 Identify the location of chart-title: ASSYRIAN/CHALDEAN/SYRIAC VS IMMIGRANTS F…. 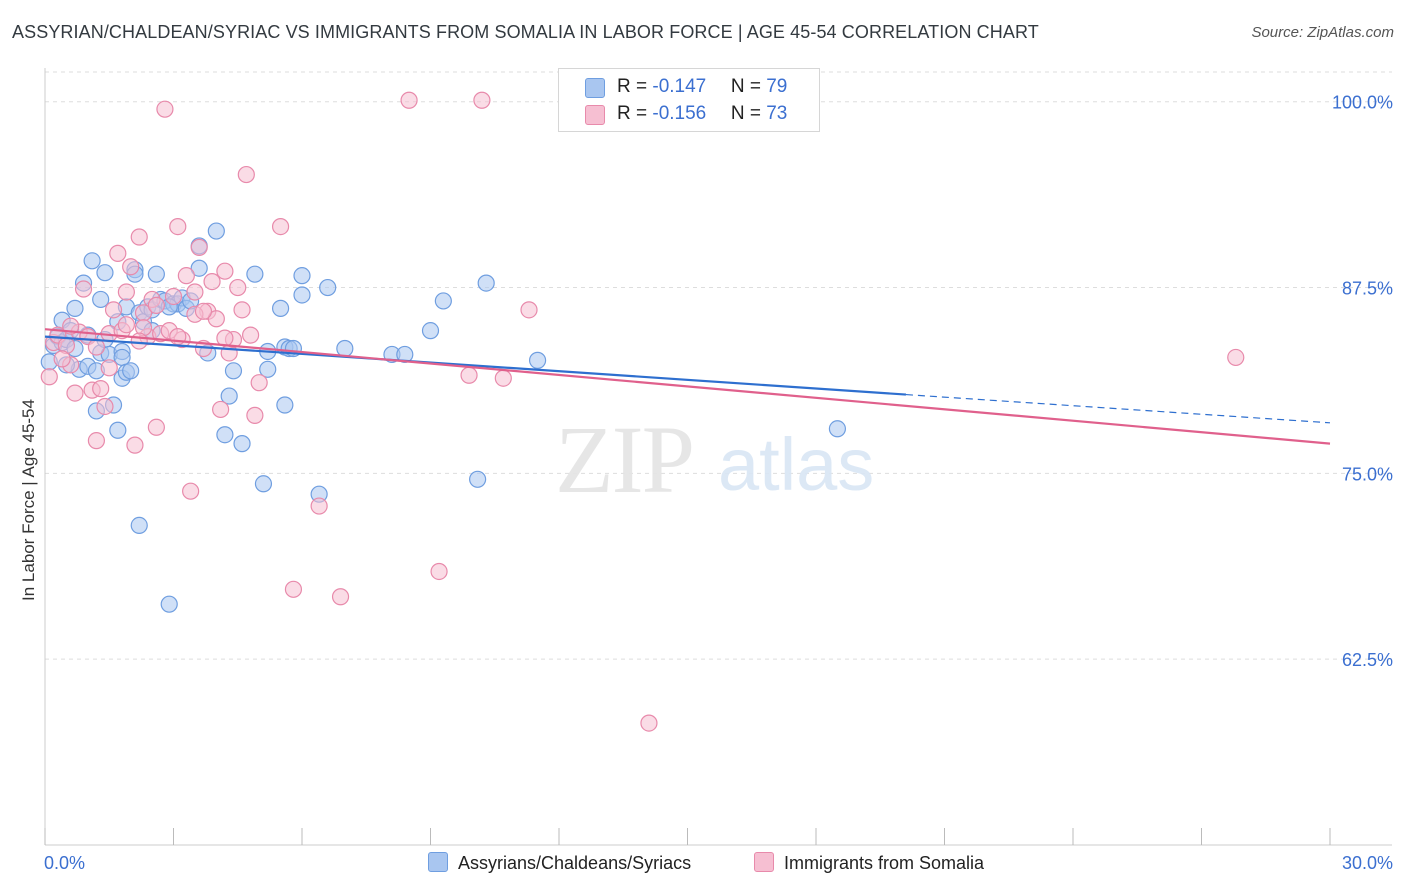
(525, 32).